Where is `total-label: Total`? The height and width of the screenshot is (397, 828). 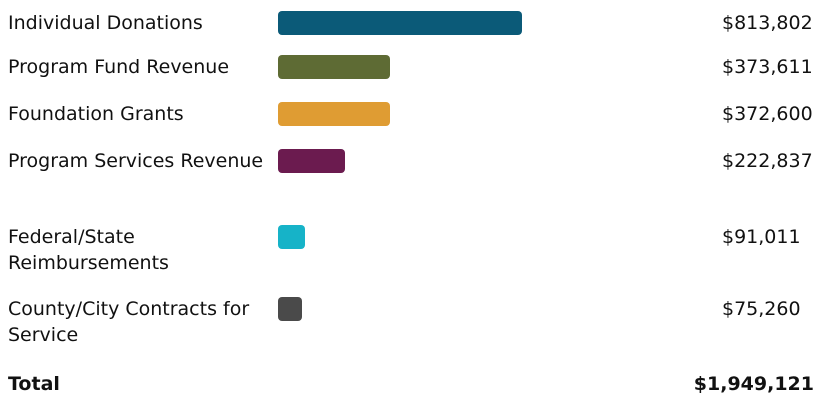 total-label: Total is located at coordinates (34, 384).